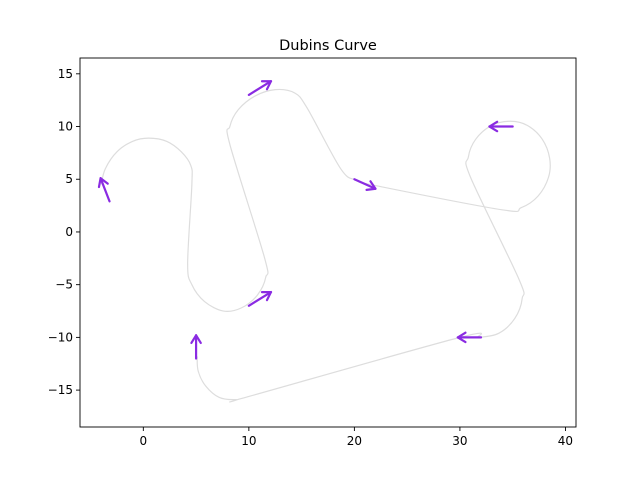 The height and width of the screenshot is (480, 640). What do you see at coordinates (65, 74) in the screenshot?
I see `y-tick-label: 15` at bounding box center [65, 74].